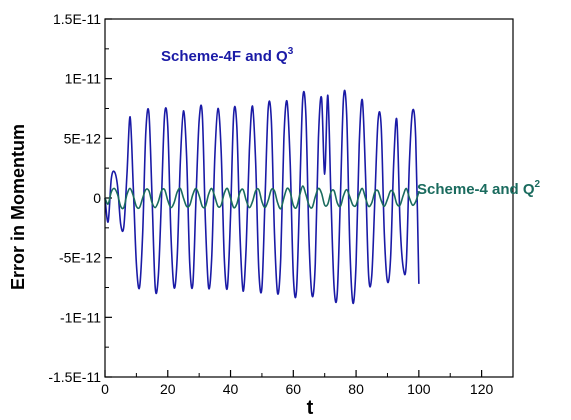 This screenshot has height=420, width=571. What do you see at coordinates (482, 389) in the screenshot?
I see `x-tick-label: 120` at bounding box center [482, 389].